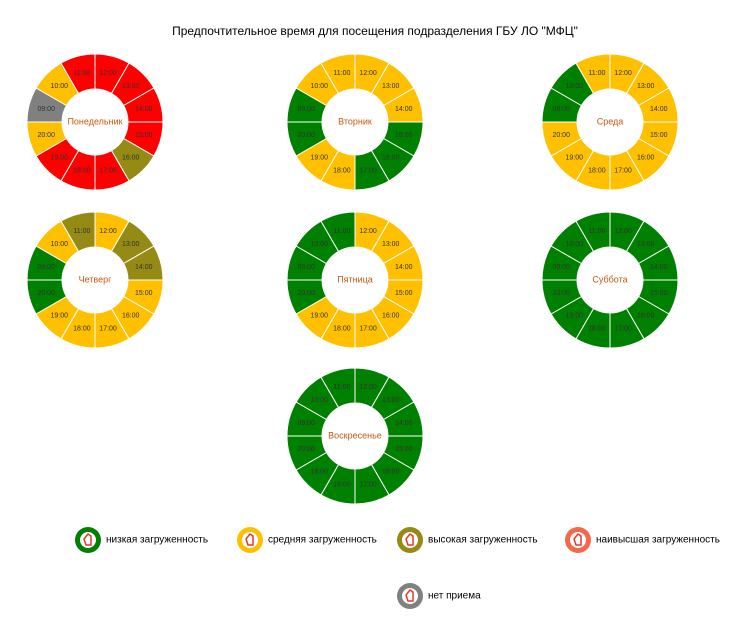  I want to click on legend-item: низкая загруженность, so click(141, 540).